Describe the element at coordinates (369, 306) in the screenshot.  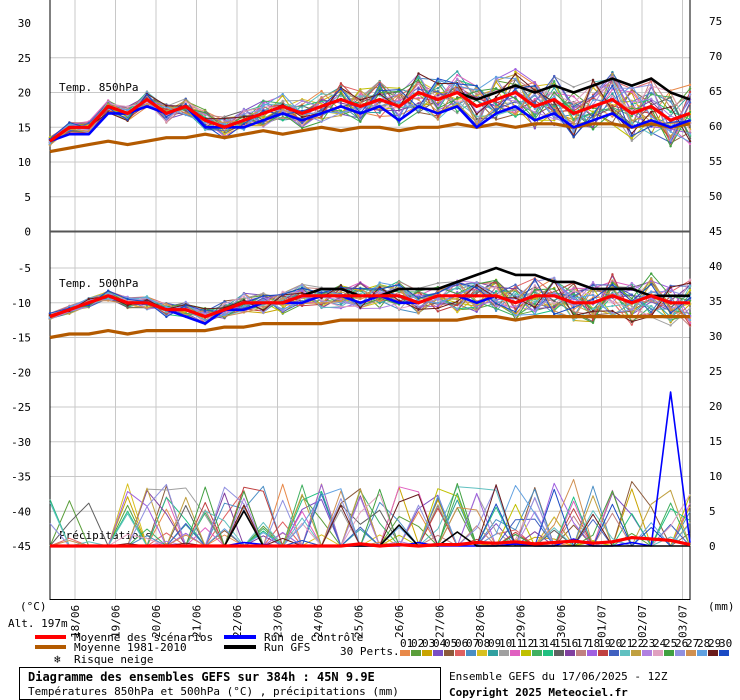
I see `series-mean-500-line` at that location.